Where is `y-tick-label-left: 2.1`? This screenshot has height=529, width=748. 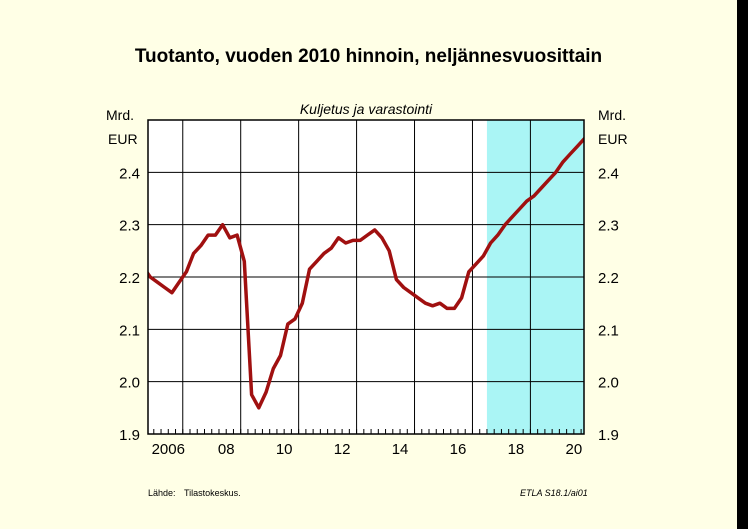 y-tick-label-left: 2.1 is located at coordinates (129, 330).